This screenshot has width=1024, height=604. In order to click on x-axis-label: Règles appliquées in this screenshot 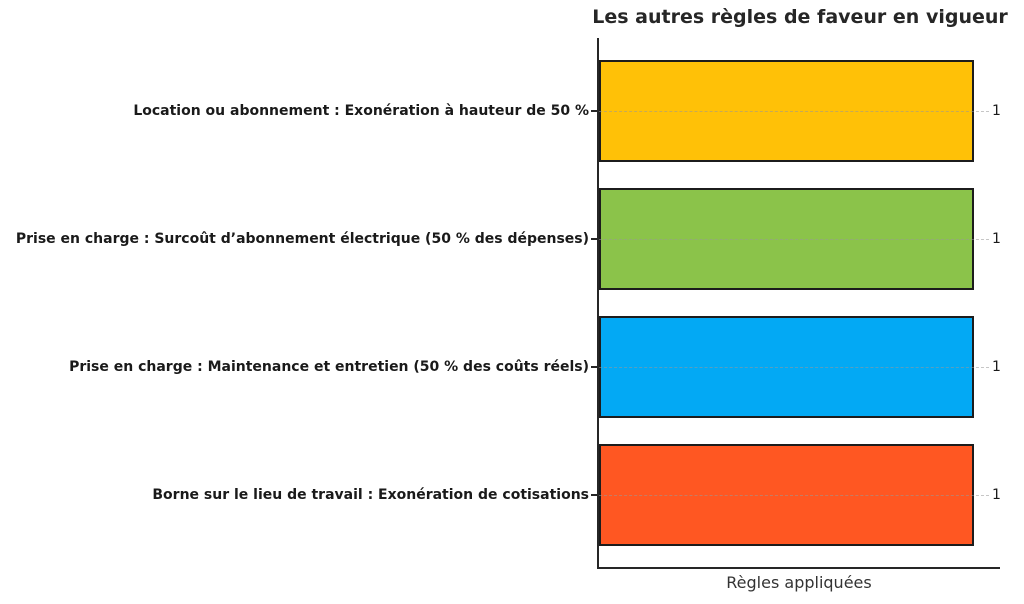, I will do `click(799, 582)`.